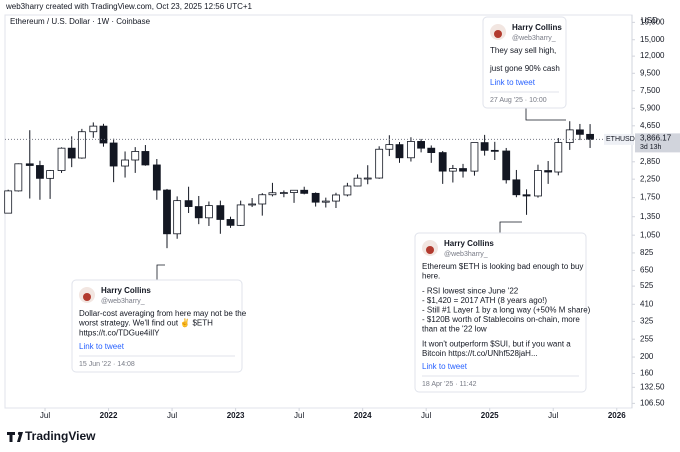 The height and width of the screenshot is (452, 680). I want to click on tweet-text: just gone 90% cash, so click(524, 68).